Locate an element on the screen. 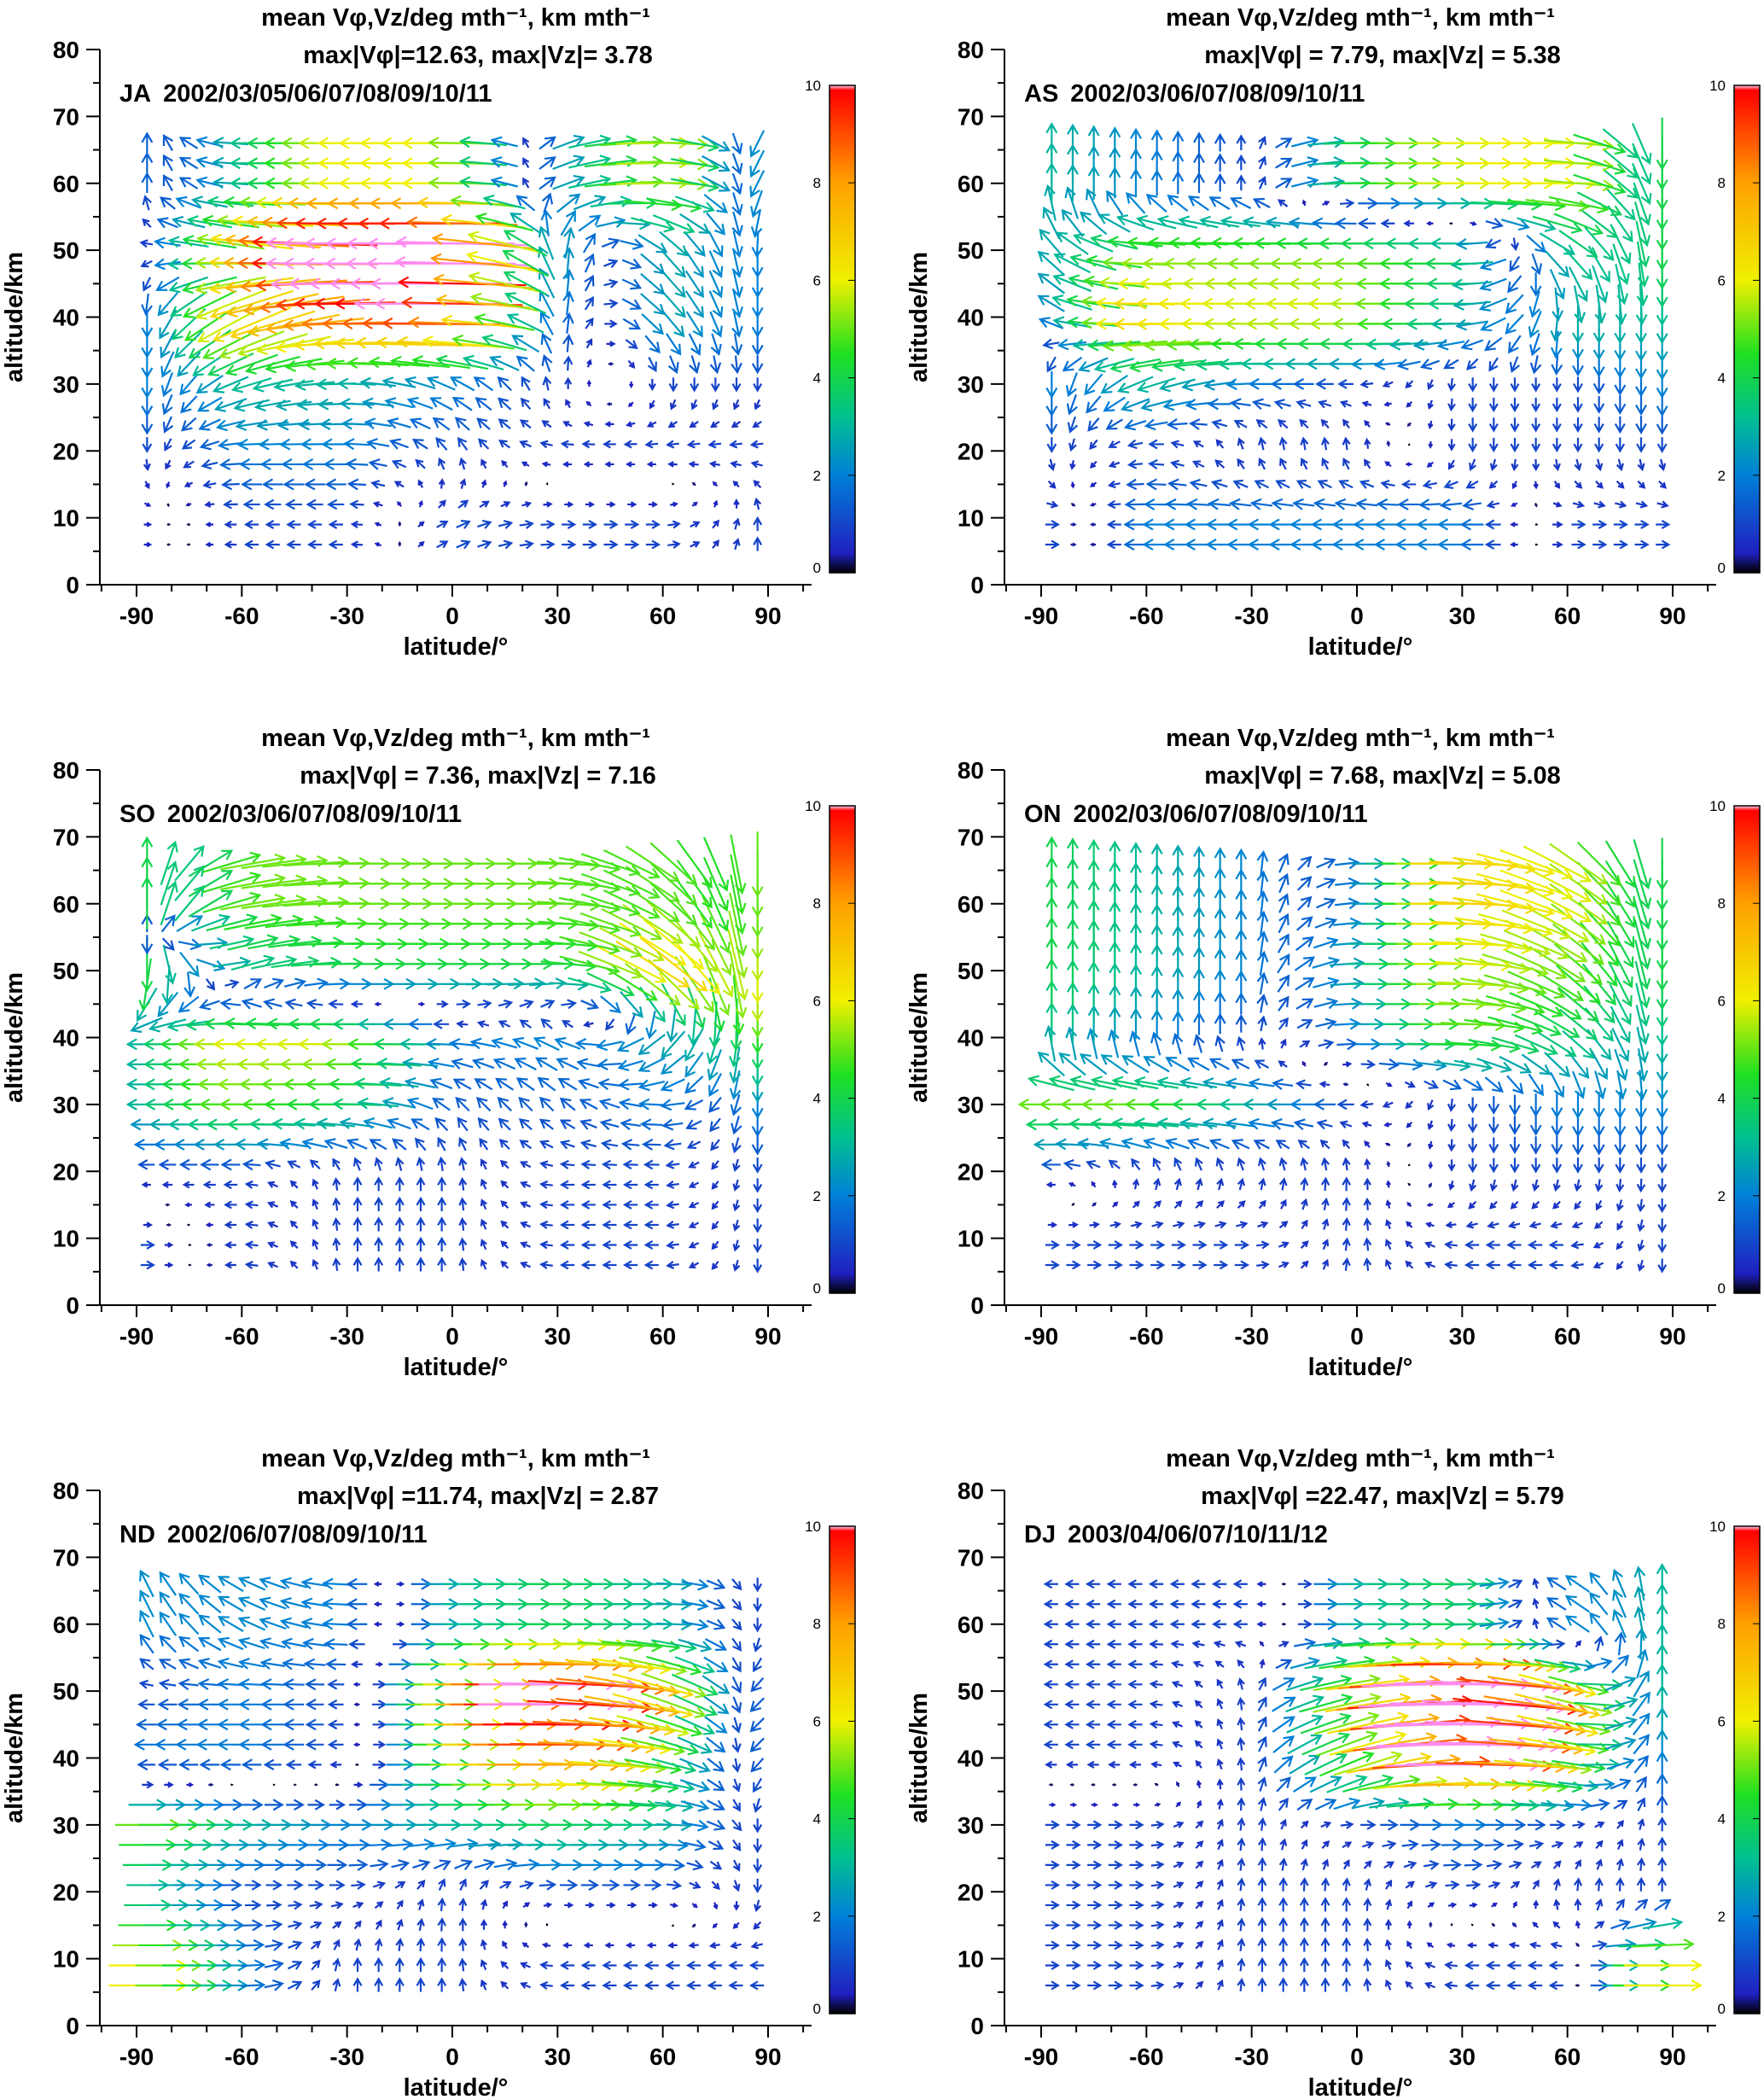  chart-subtitle: max|Vφ| = 7.79, max|Vz| = 5.38 is located at coordinates (1382, 55).